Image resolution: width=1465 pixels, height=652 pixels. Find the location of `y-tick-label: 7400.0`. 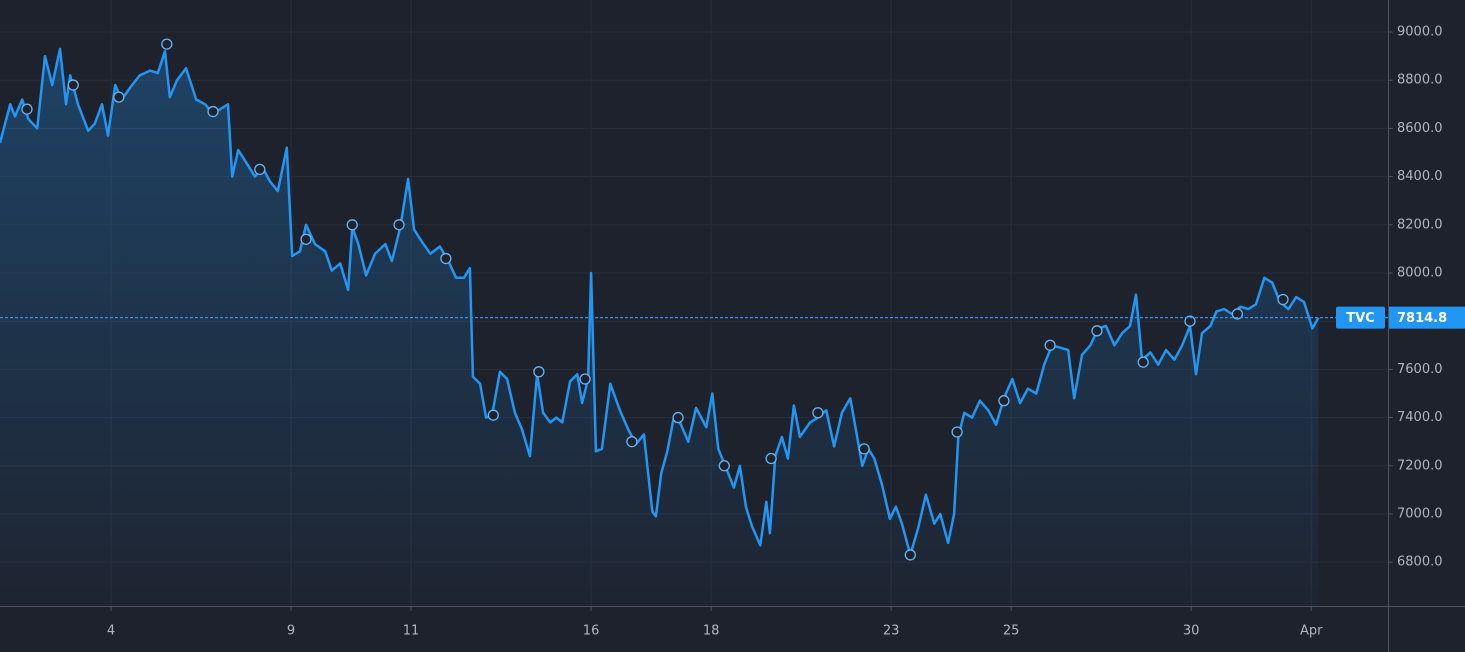

y-tick-label: 7400.0 is located at coordinates (1420, 417).